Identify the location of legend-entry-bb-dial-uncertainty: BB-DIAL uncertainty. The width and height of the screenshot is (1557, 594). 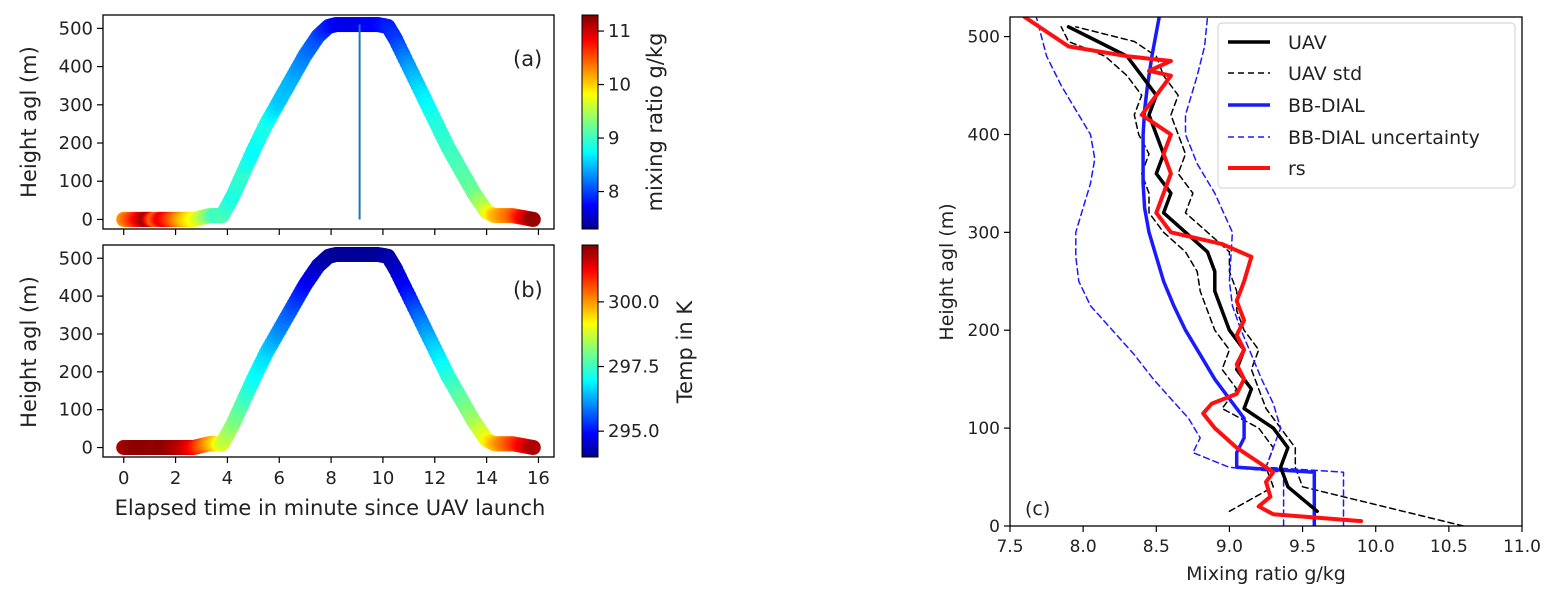
(1384, 138).